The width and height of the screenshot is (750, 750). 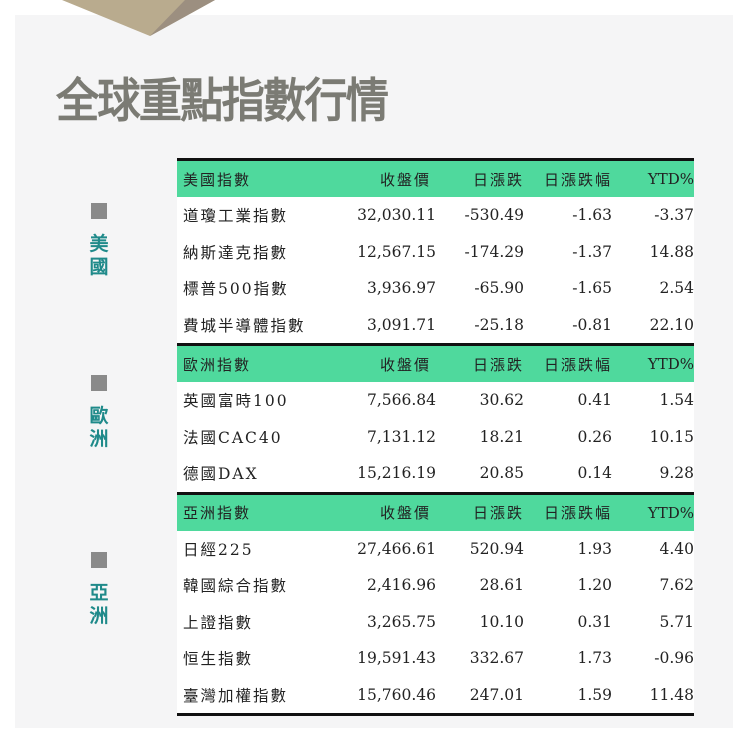 What do you see at coordinates (594, 473) in the screenshot?
I see `table-cell: 0.14` at bounding box center [594, 473].